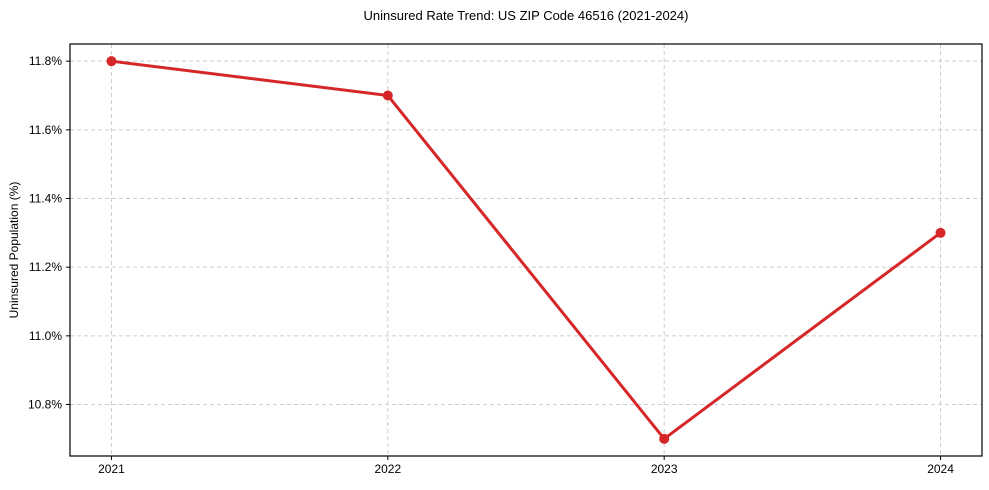 This screenshot has width=989, height=490. Describe the element at coordinates (45, 61) in the screenshot. I see `y-tick-label: 11.8%` at that location.